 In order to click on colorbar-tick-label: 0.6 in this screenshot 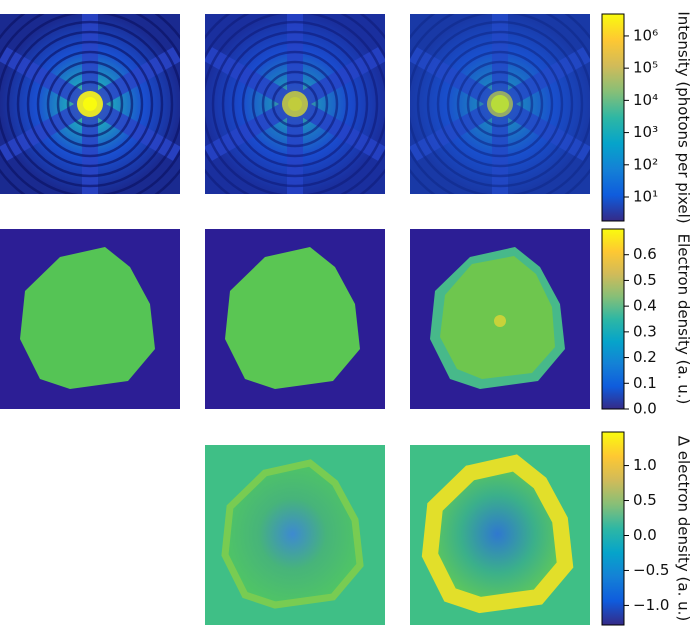, I will do `click(645, 254)`.